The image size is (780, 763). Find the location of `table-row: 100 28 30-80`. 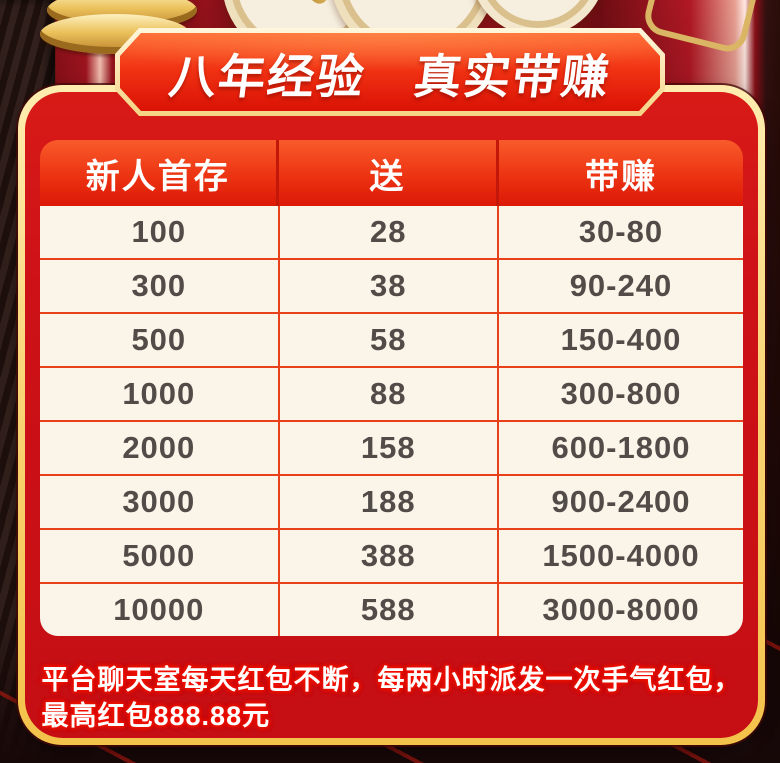

table-row: 100 28 30-80 is located at coordinates (391, 232).